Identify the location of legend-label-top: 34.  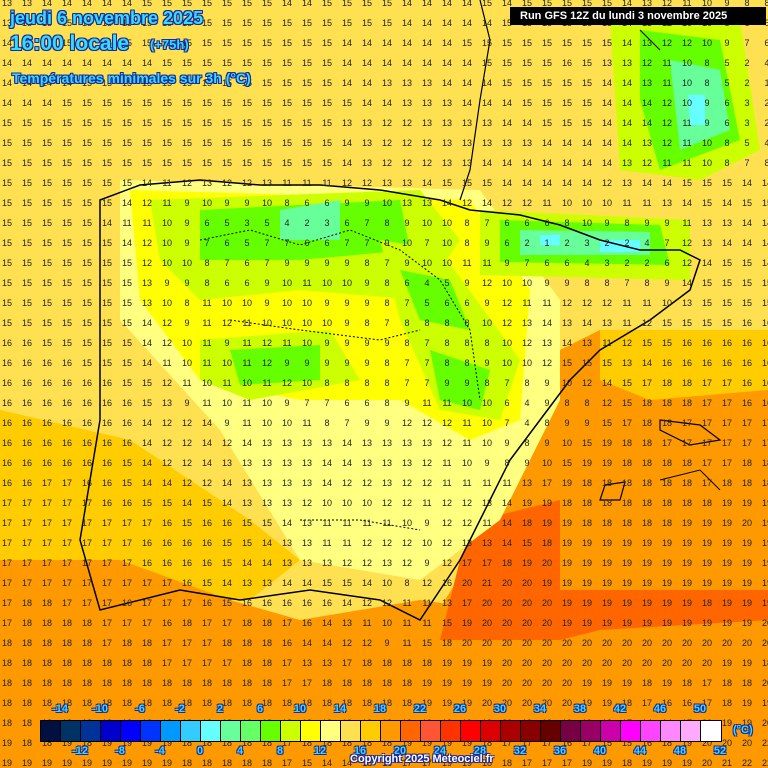
(540, 709).